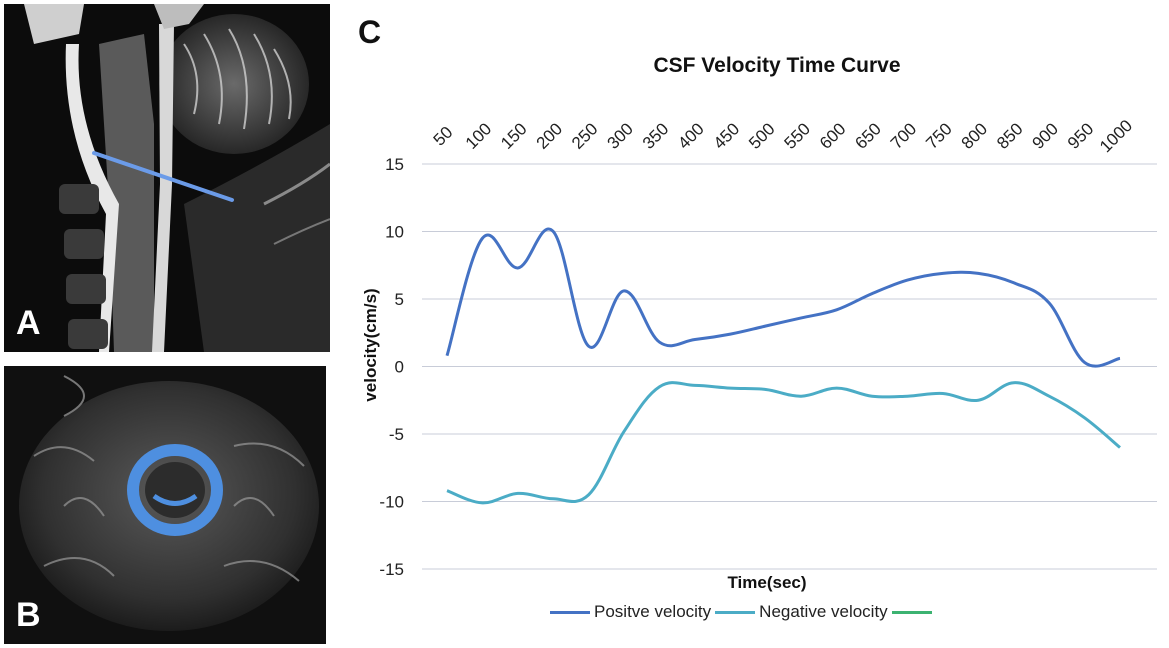 This screenshot has width=1169, height=648. I want to click on csf-region-highlight, so click(175, 490).